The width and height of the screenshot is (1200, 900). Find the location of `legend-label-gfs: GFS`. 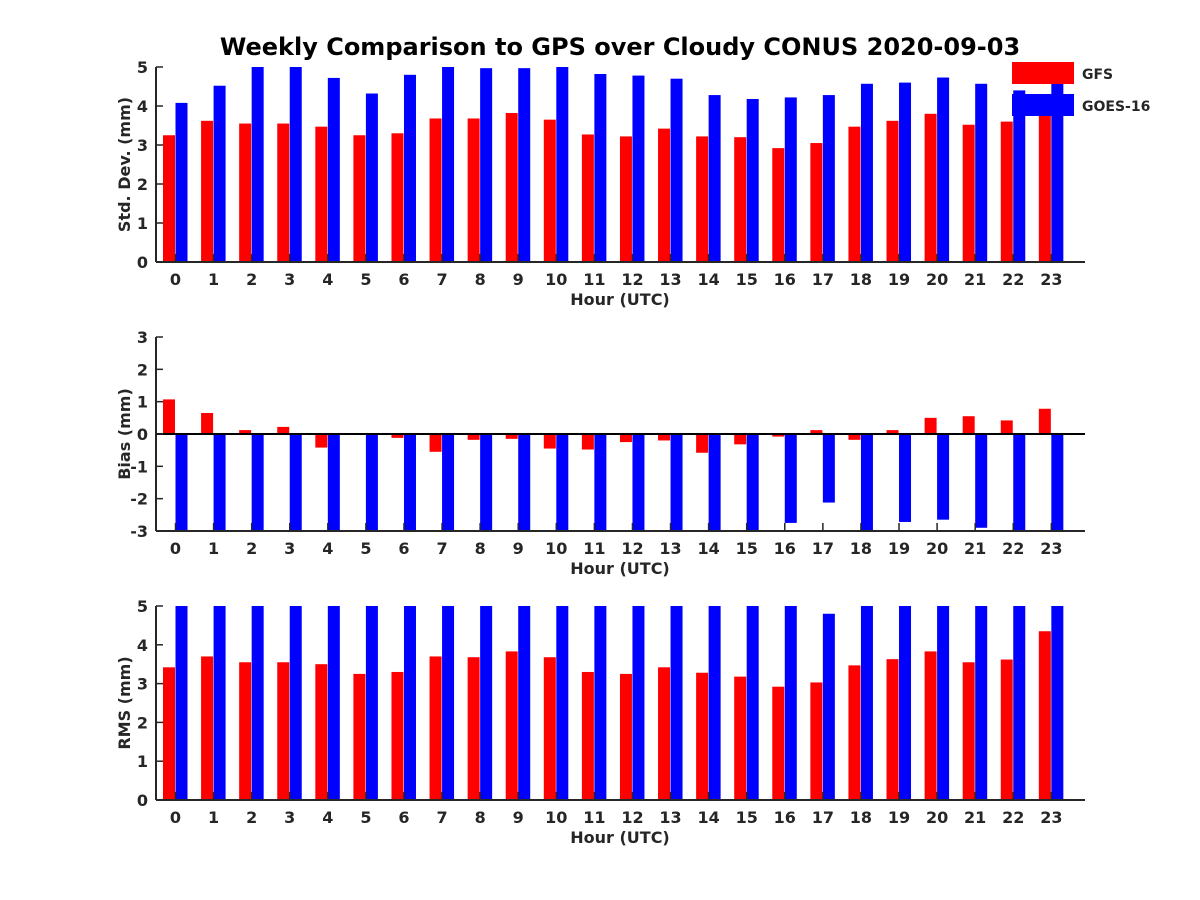

legend-label-gfs: GFS is located at coordinates (1097, 75).